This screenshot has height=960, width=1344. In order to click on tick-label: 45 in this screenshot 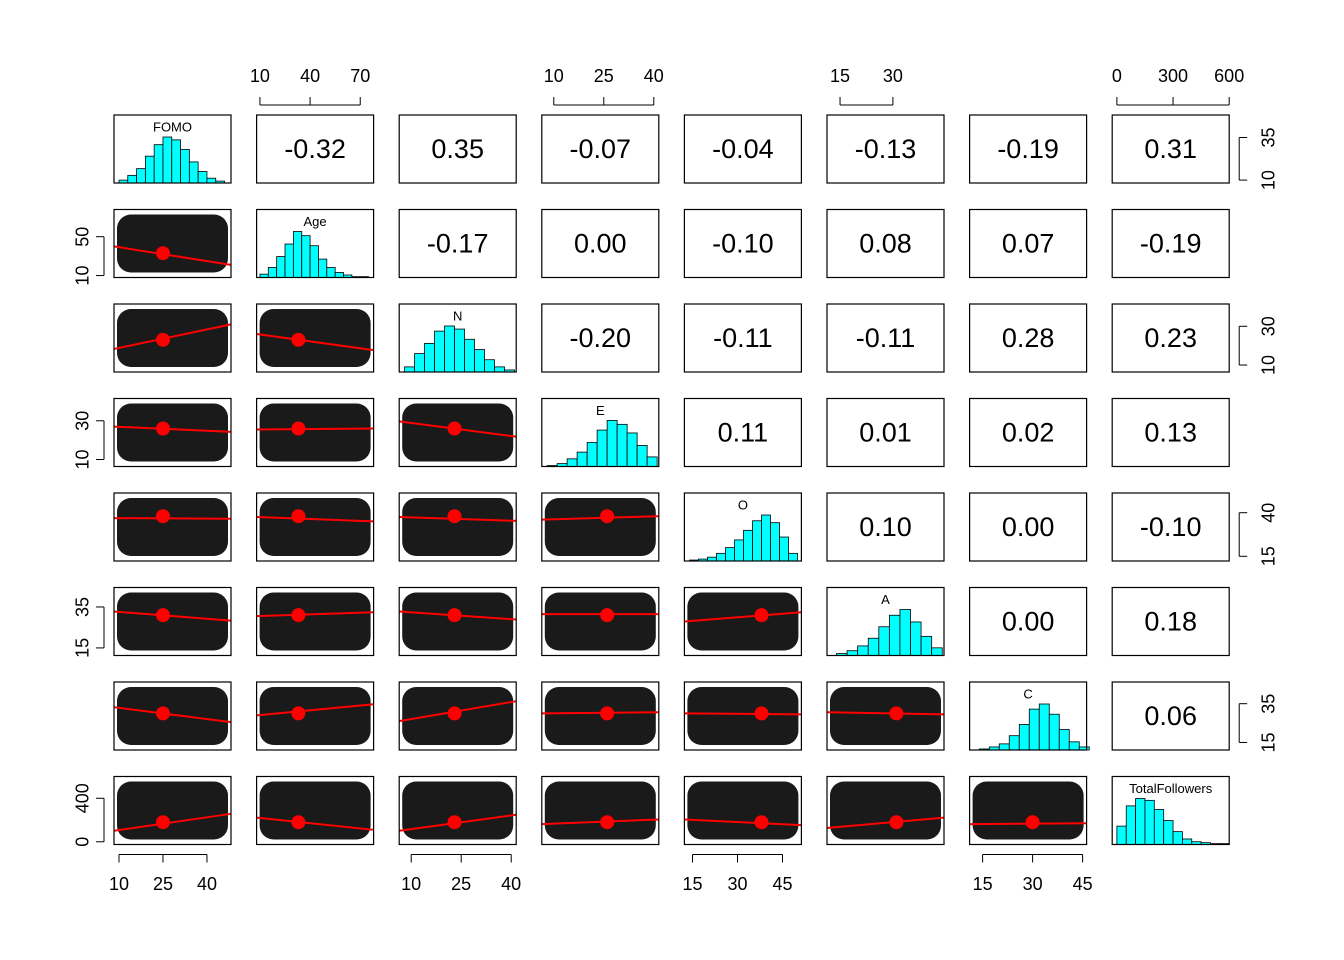, I will do `click(782, 884)`.